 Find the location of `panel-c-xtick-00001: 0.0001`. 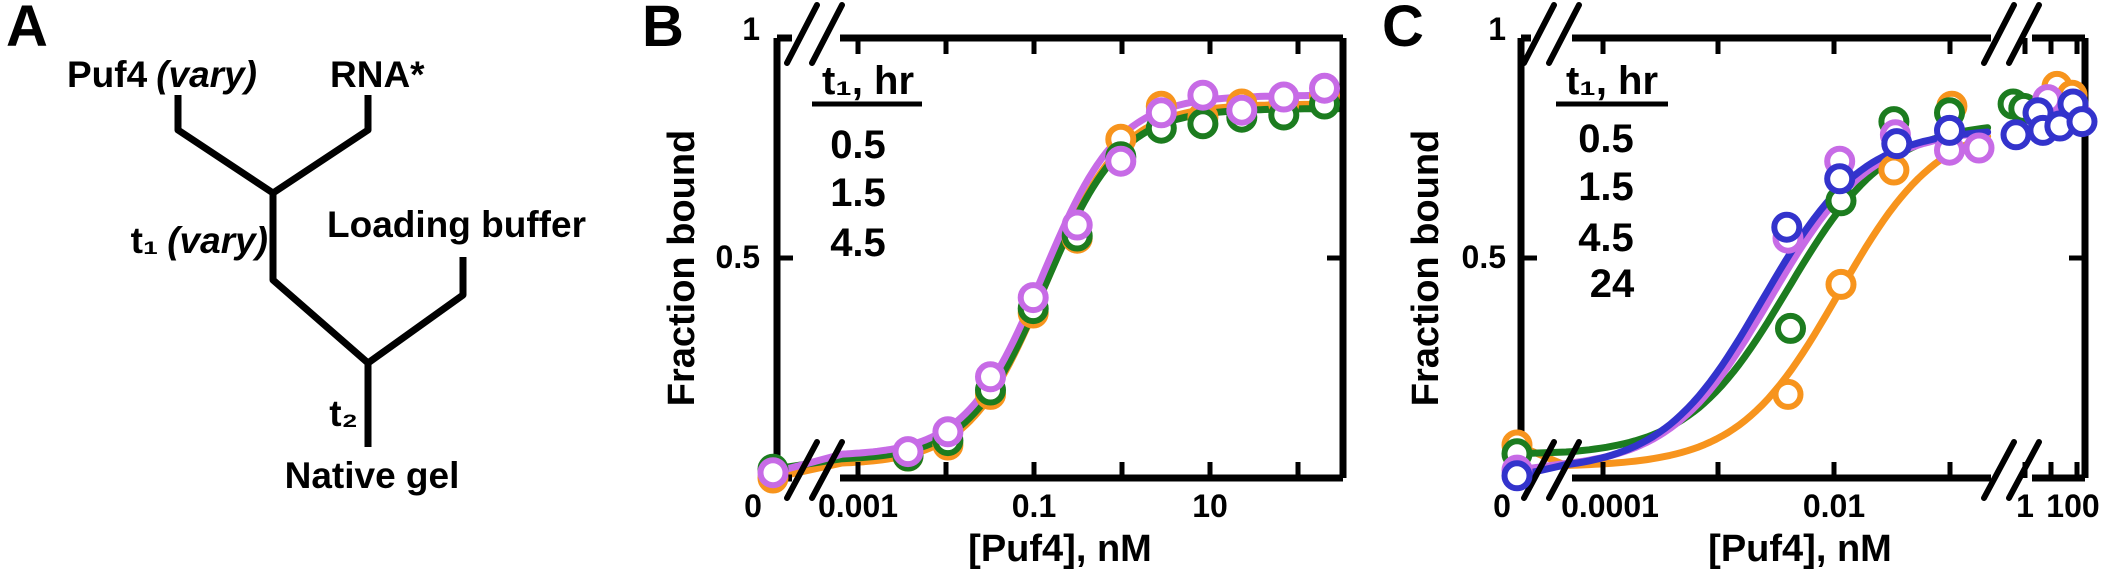

panel-c-xtick-00001: 0.0001 is located at coordinates (1610, 506).